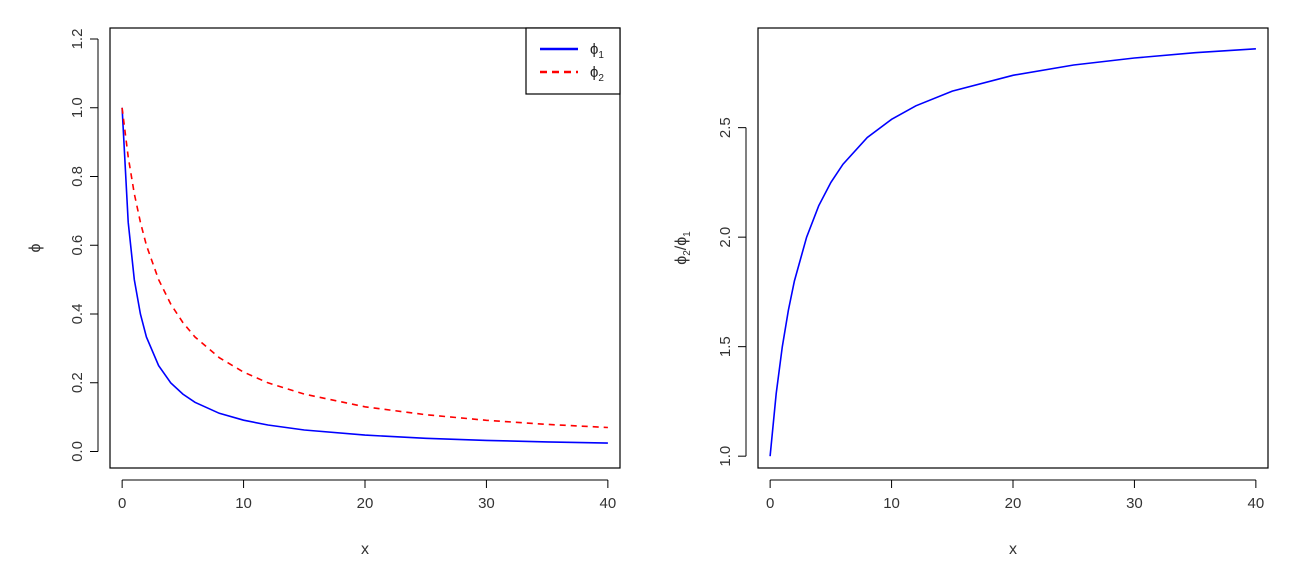 The height and width of the screenshot is (579, 1296). Describe the element at coordinates (77, 176) in the screenshot. I see `y-tick-label: 0.8` at that location.